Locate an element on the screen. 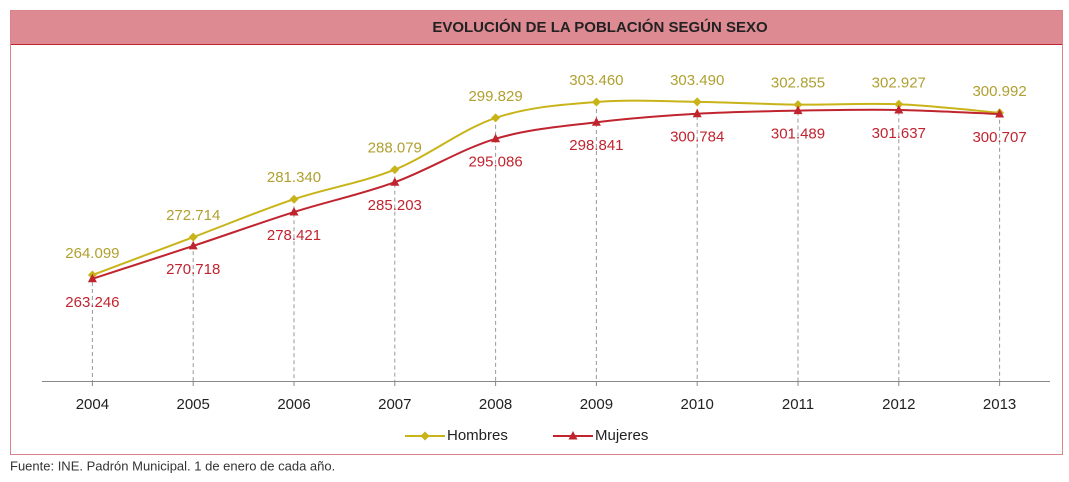 Image resolution: width=1069 pixels, height=482 pixels. x-tick-label: 2006 is located at coordinates (293, 404).